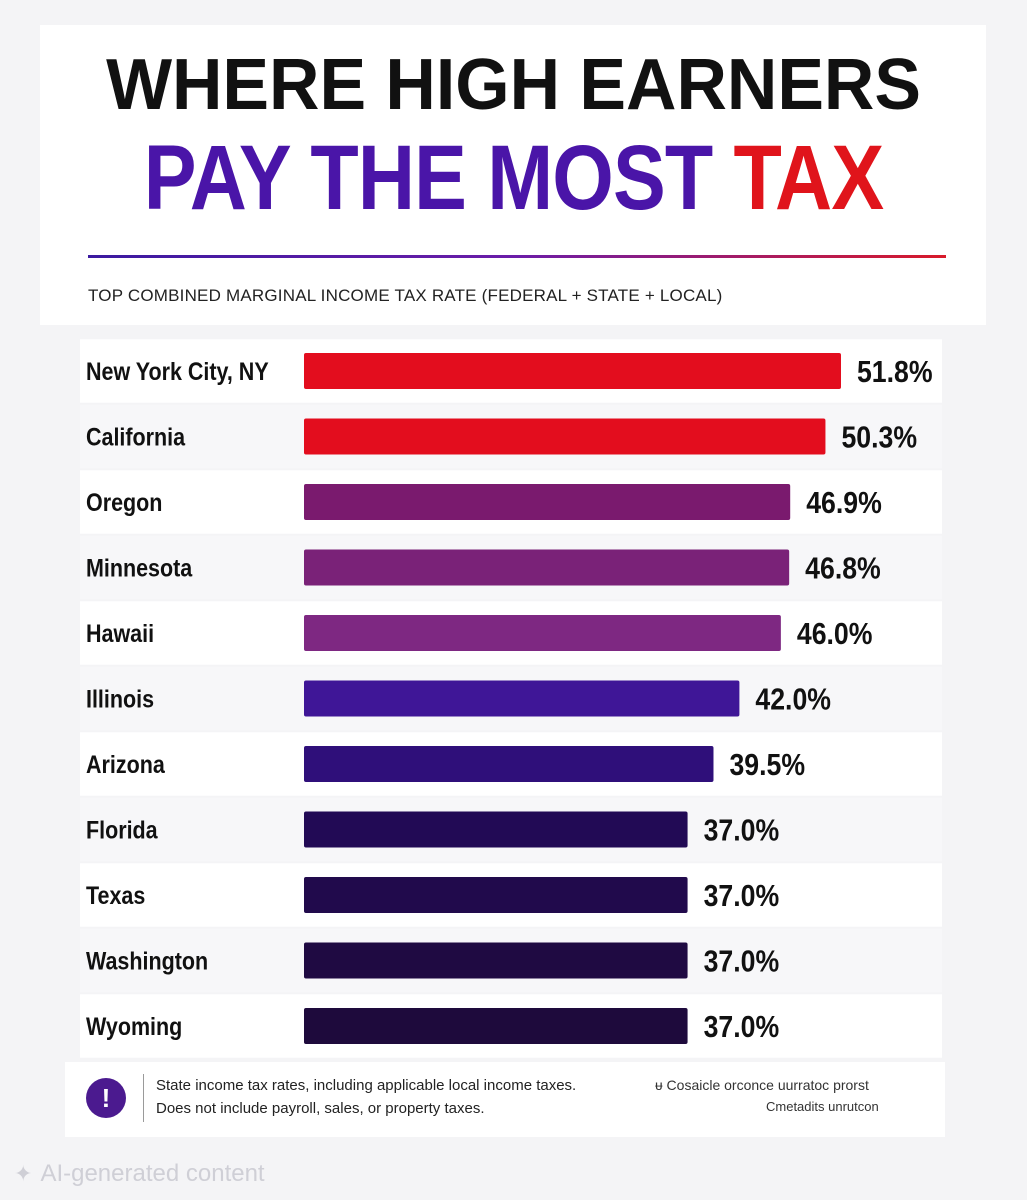 This screenshot has height=1200, width=1027. Describe the element at coordinates (767, 765) in the screenshot. I see `value-label: 39.5%` at that location.